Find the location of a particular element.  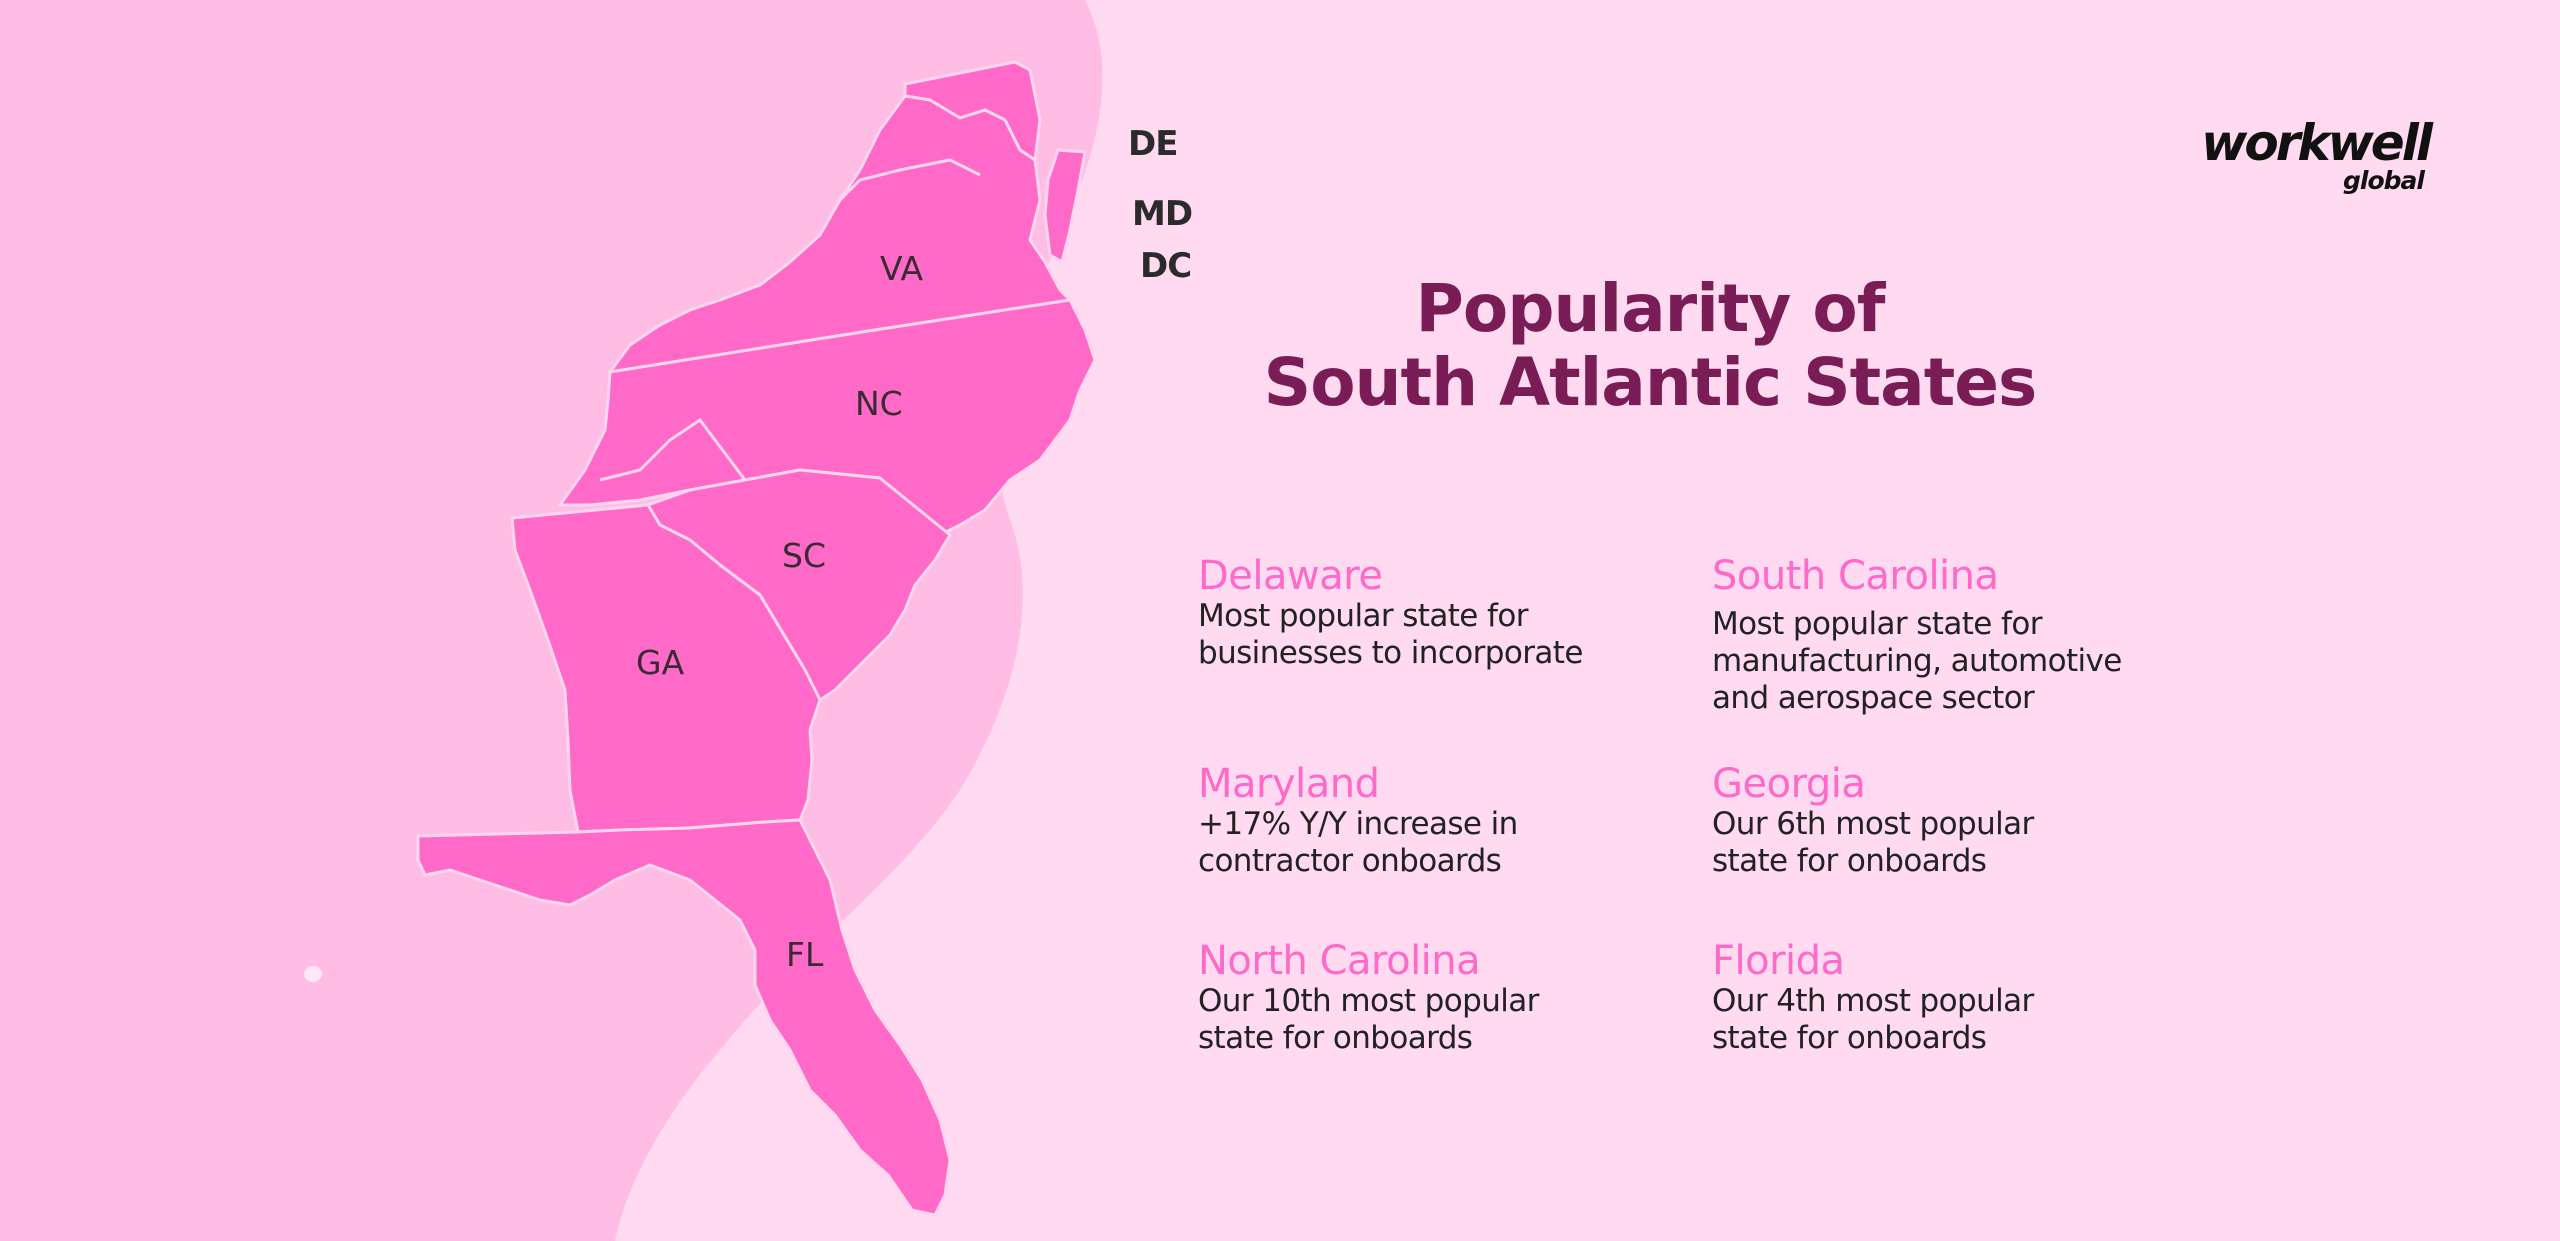

page-title-line-2: South Atlantic States is located at coordinates (1650, 382).